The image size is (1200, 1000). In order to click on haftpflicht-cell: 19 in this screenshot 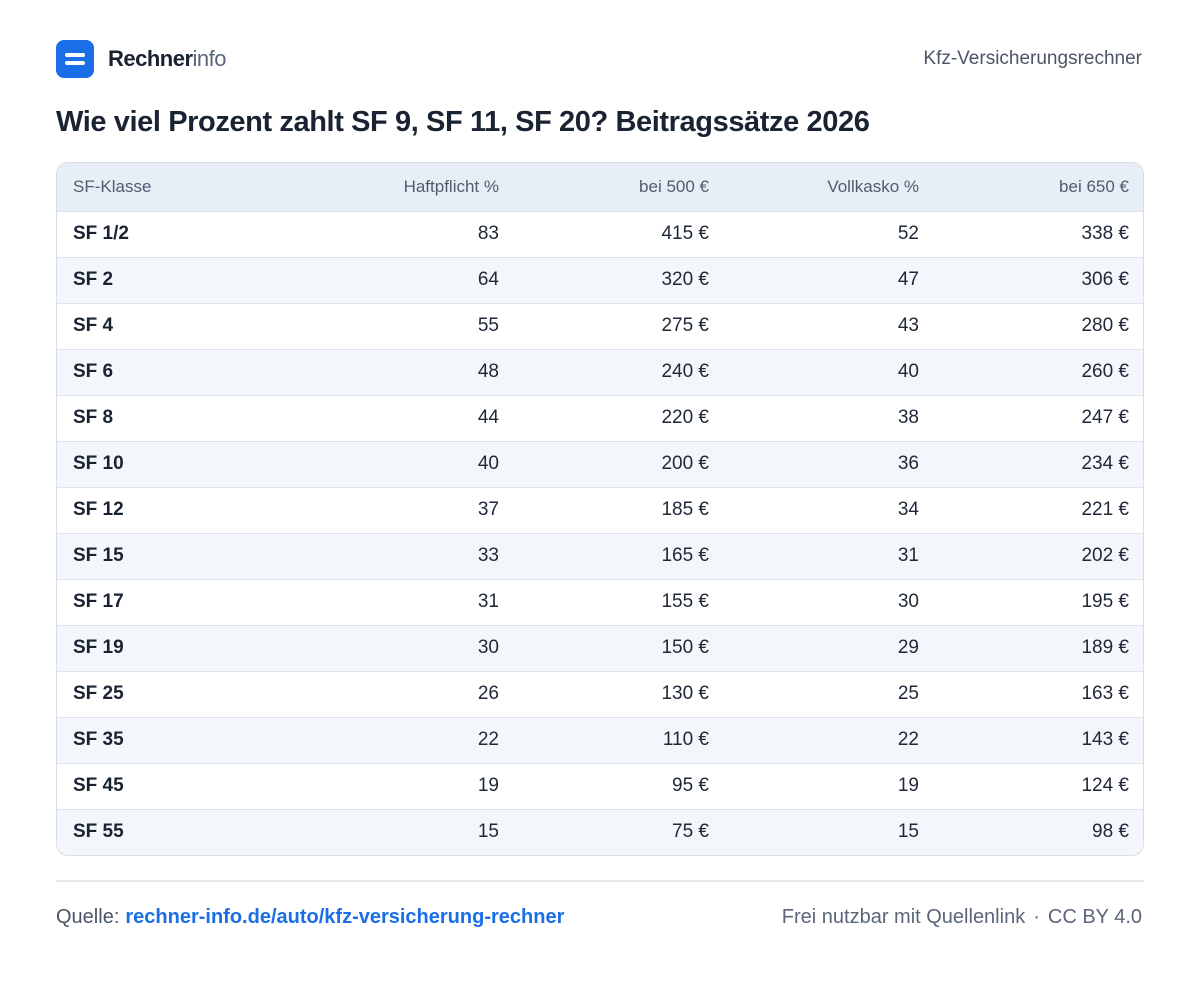, I will do `click(488, 785)`.